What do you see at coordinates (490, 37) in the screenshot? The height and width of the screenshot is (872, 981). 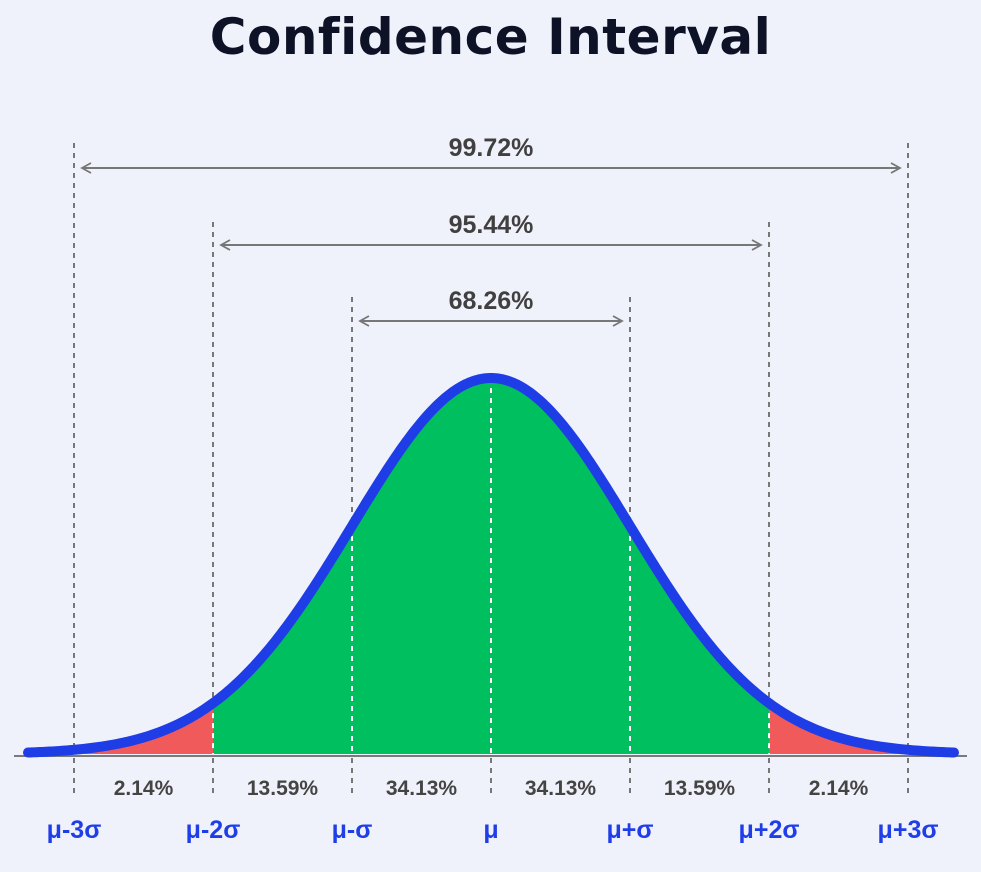 I see `diagram-title: Confidence Interval` at bounding box center [490, 37].